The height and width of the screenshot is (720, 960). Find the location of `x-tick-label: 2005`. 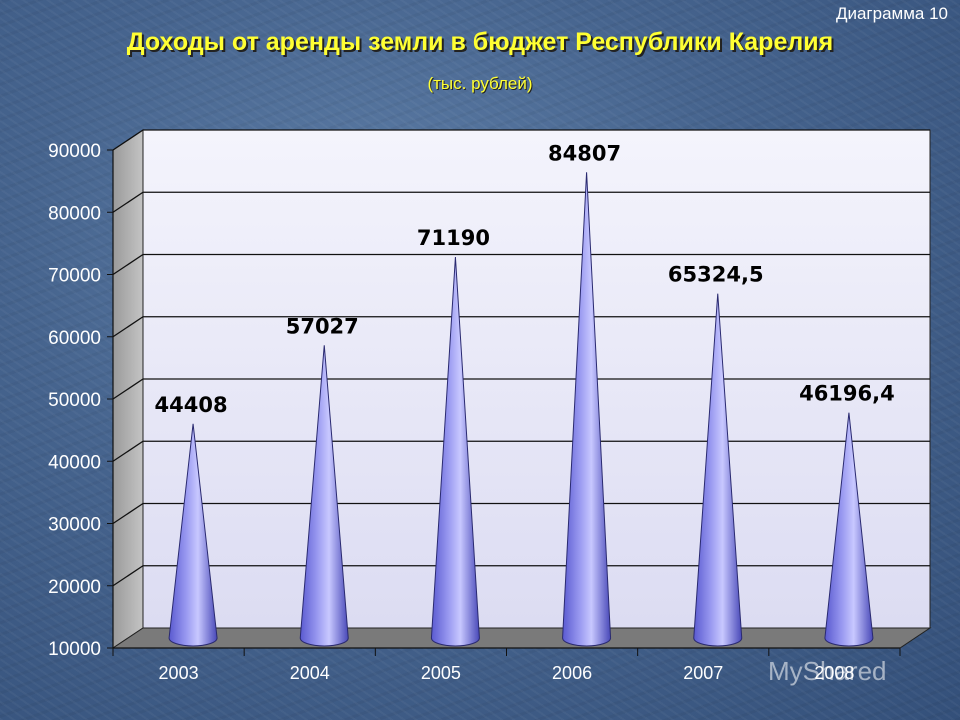

x-tick-label: 2005 is located at coordinates (441, 673).